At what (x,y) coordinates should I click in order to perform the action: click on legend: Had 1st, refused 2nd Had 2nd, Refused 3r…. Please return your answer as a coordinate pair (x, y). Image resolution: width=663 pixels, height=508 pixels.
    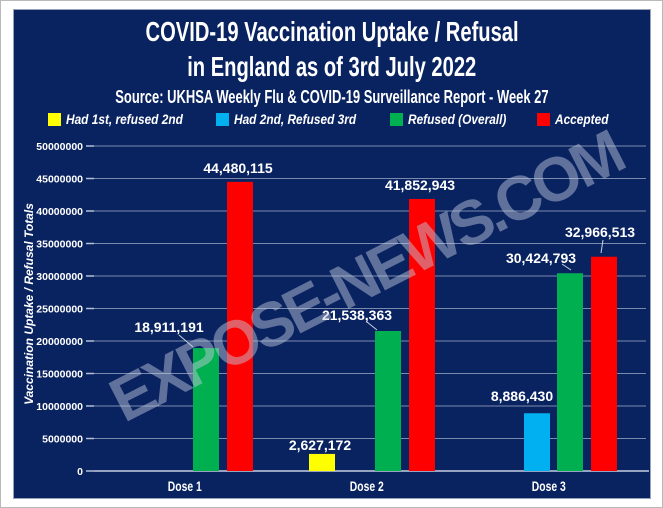
    Looking at the image, I should click on (332, 119).